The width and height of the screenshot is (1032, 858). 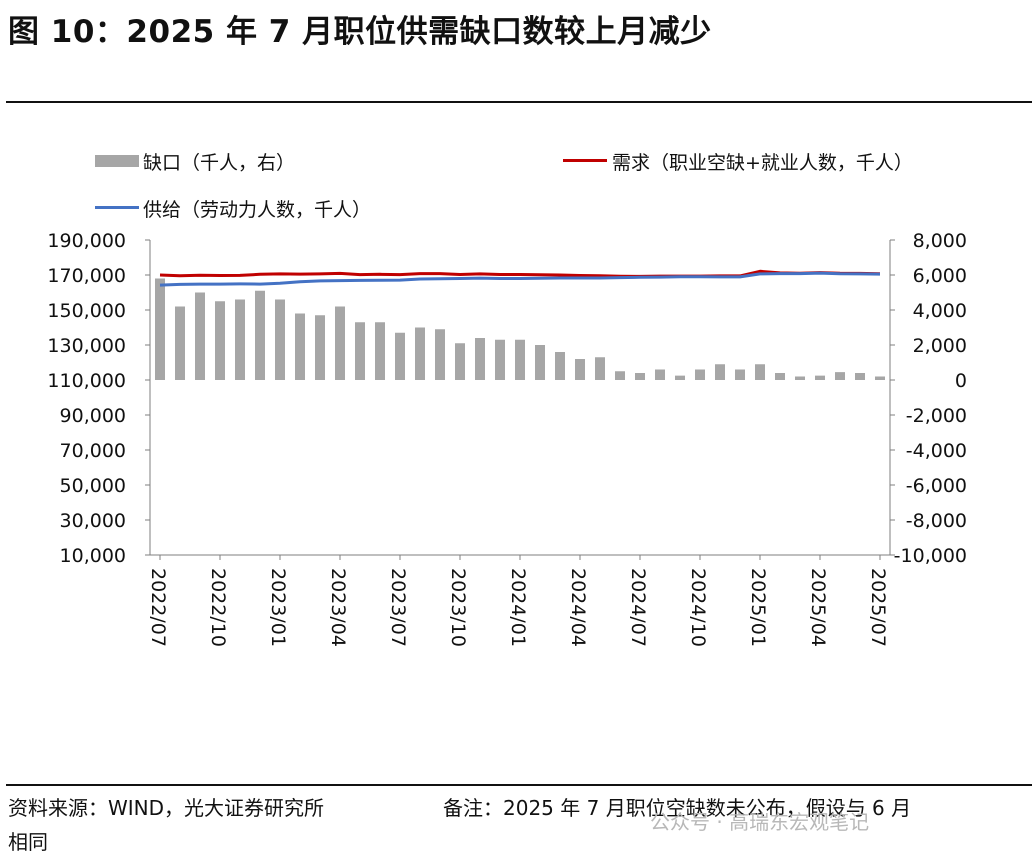 What do you see at coordinates (93, 416) in the screenshot?
I see `y-left-tick-label: 90,000` at bounding box center [93, 416].